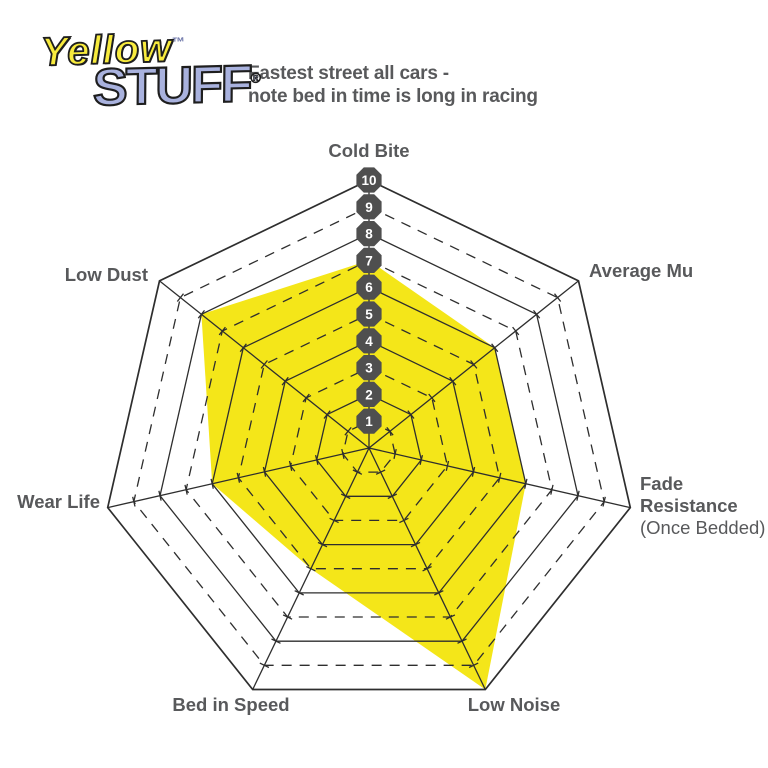 The height and width of the screenshot is (768, 768). I want to click on axis-label-bed-in-speed: Bed in Speed, so click(230, 704).